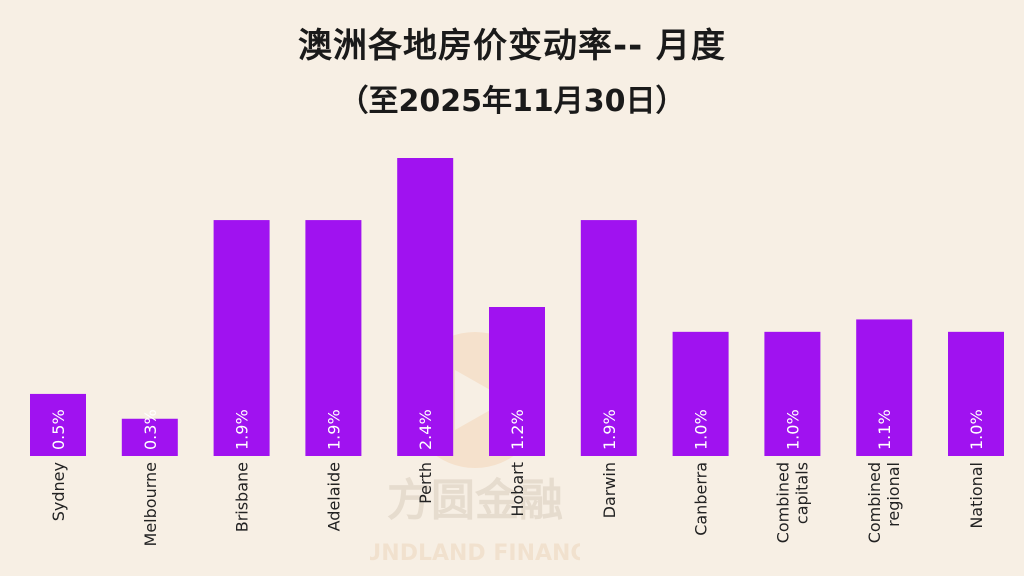 This screenshot has width=1024, height=576. Describe the element at coordinates (333, 429) in the screenshot. I see `data-label-3: 1.9%` at that location.